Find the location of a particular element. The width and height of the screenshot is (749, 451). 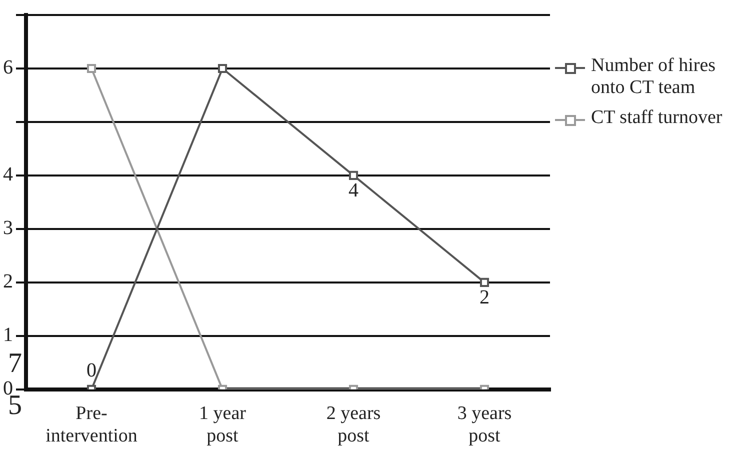

y-tick-label: 1 is located at coordinates (8, 335).